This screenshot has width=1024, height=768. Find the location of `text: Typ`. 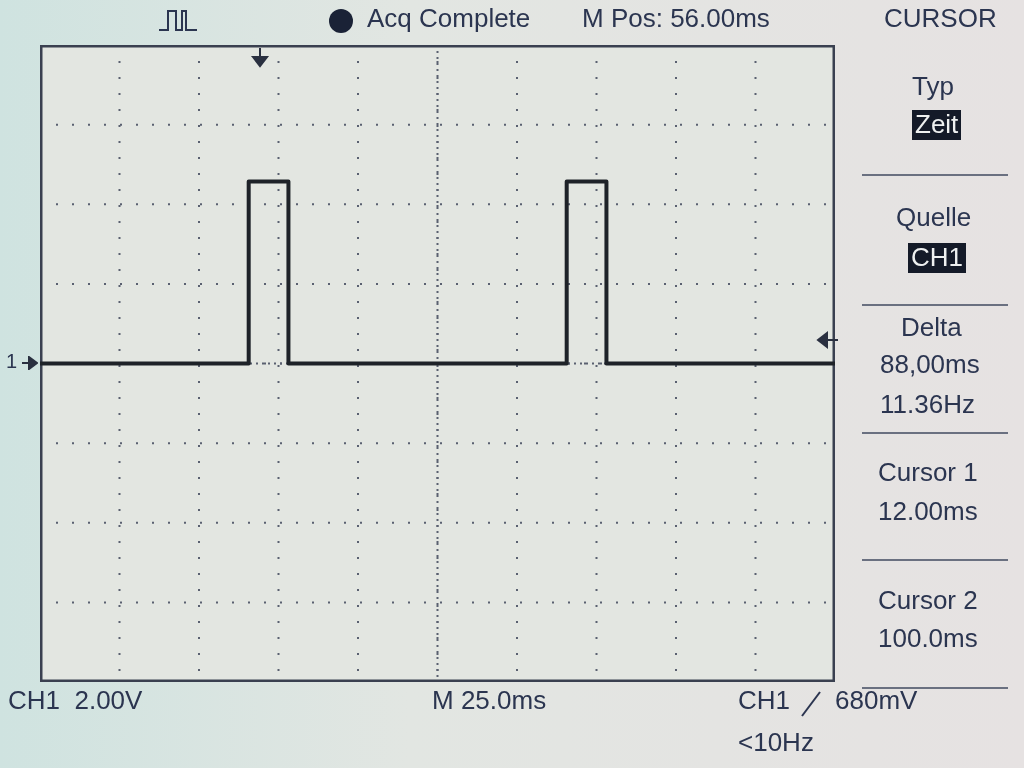

text: Typ is located at coordinates (933, 86).